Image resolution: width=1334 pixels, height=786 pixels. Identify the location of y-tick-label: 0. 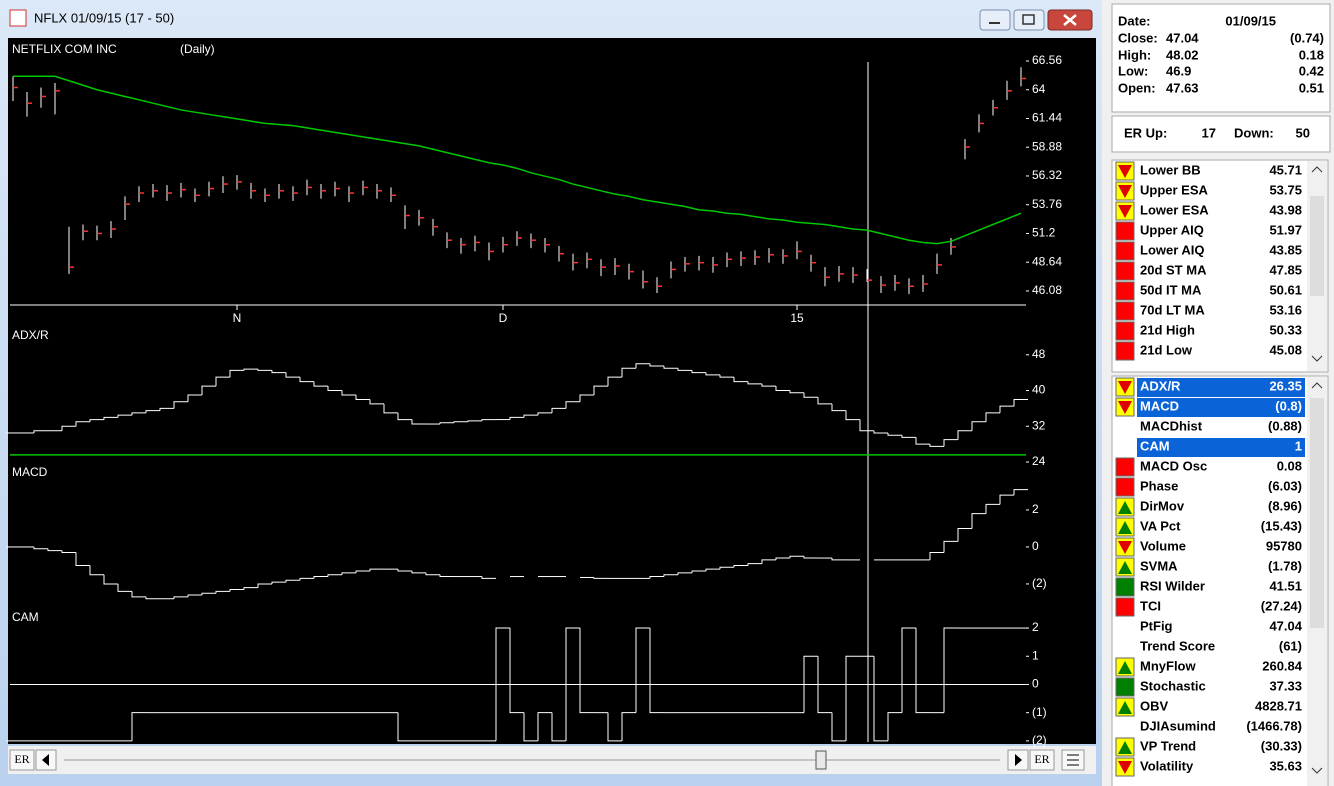
(1035, 546).